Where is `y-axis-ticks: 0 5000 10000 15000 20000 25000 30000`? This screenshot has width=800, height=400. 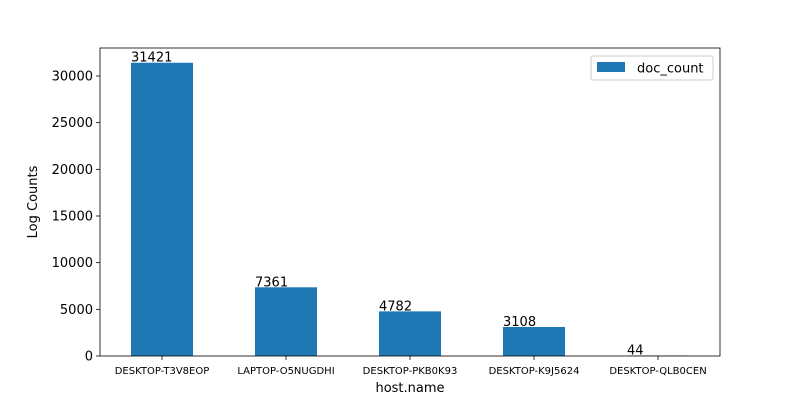 y-axis-ticks: 0 5000 10000 15000 20000 25000 30000 is located at coordinates (76, 217).